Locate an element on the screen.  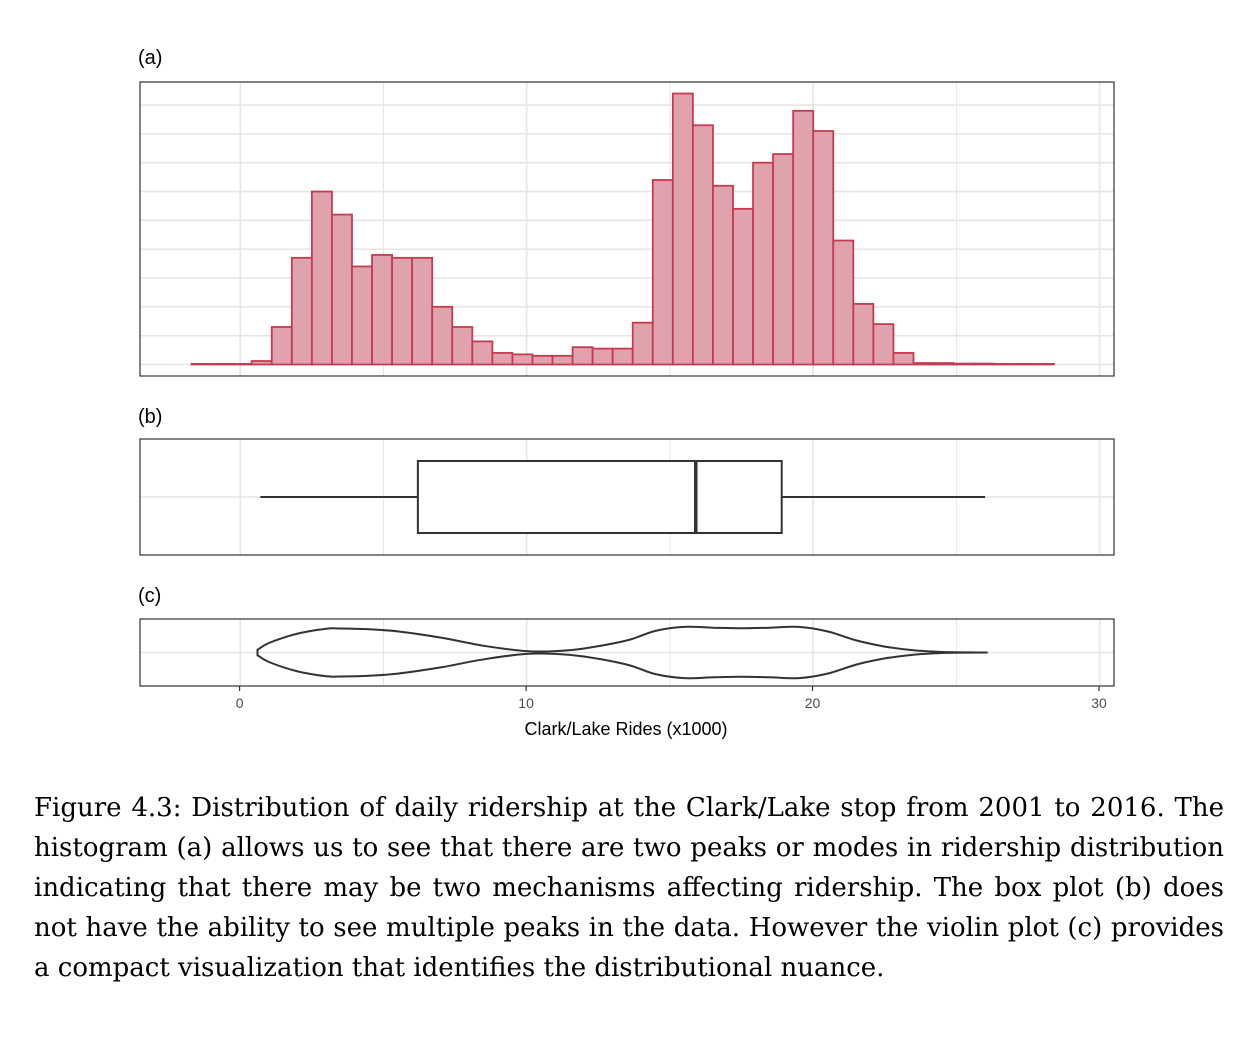
violin-panel is located at coordinates (627, 652).